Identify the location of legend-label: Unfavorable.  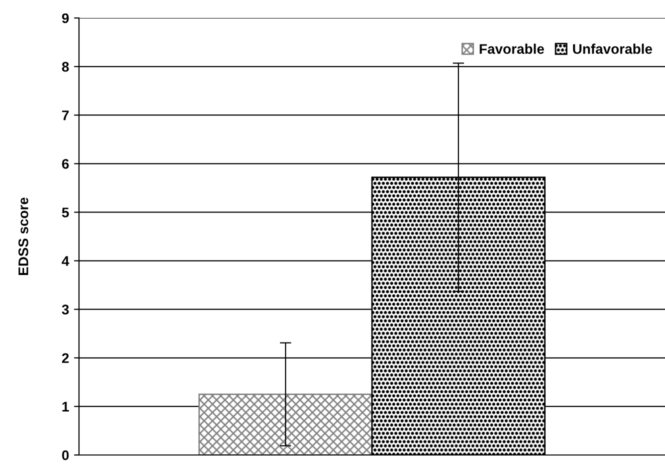
(612, 49).